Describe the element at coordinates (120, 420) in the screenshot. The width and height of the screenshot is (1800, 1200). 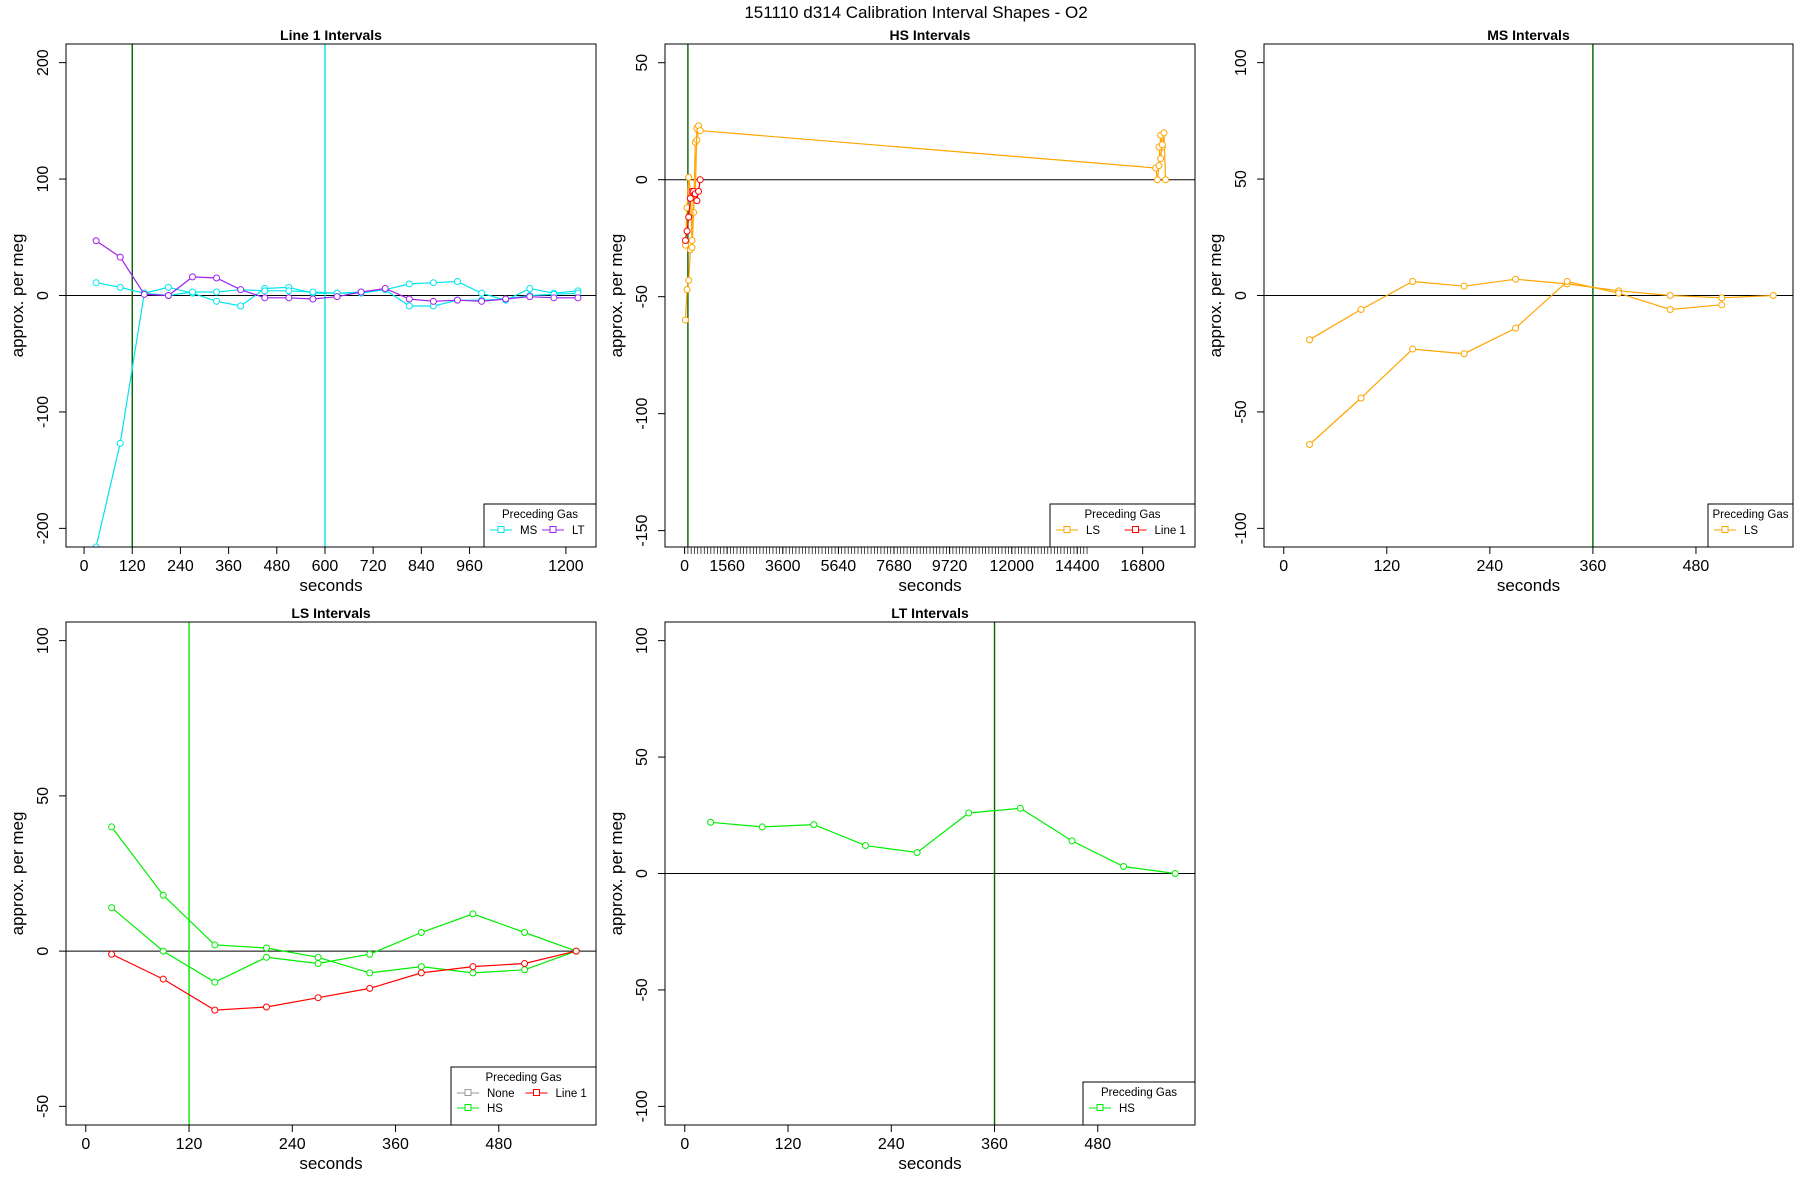
I see `series-line-ms` at that location.